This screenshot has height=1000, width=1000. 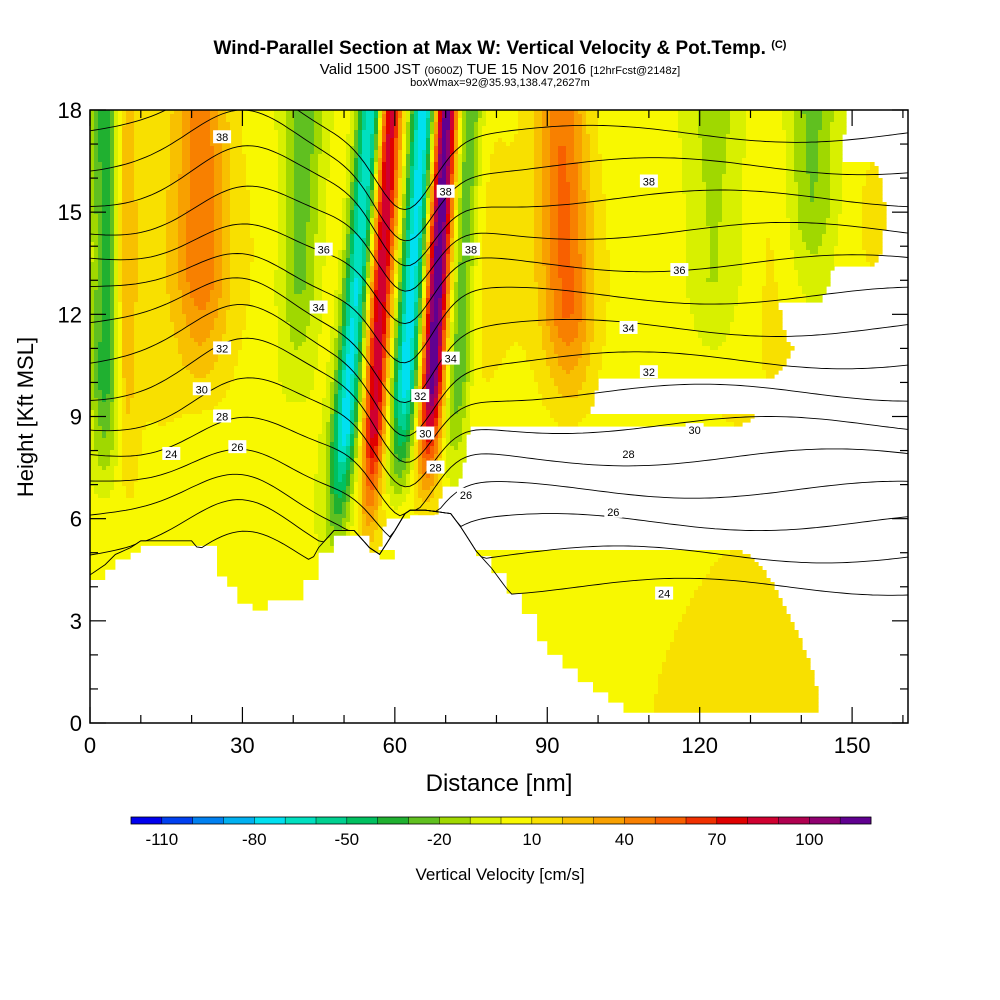 I want to click on forecast-info: [12hrFcst@2148z], so click(x=635, y=71).